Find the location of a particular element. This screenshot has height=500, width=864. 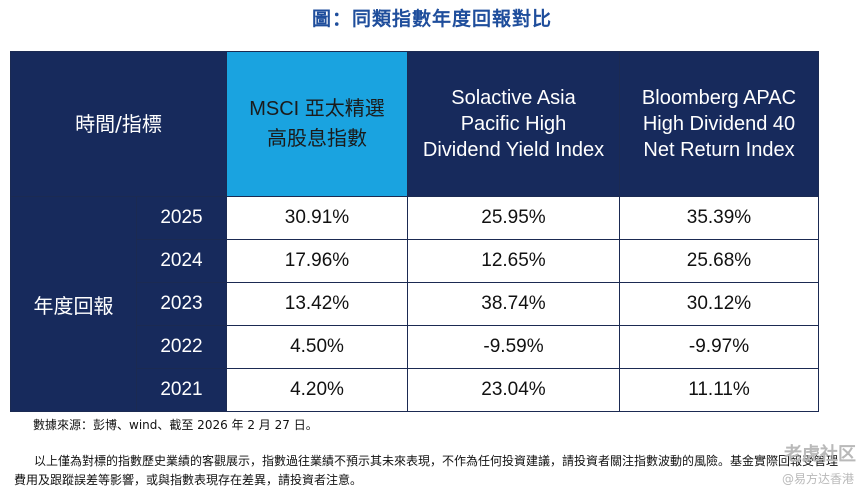

page-title: 圖：同類指數年度回報對比 is located at coordinates (431, 19).